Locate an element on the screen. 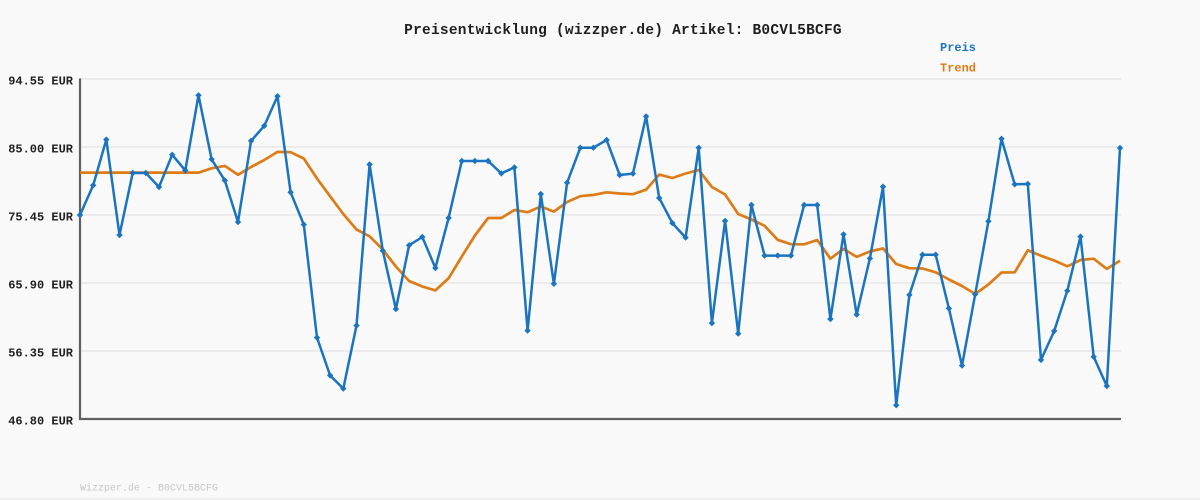  svg-text: 75.45 EUR is located at coordinates (41, 218).